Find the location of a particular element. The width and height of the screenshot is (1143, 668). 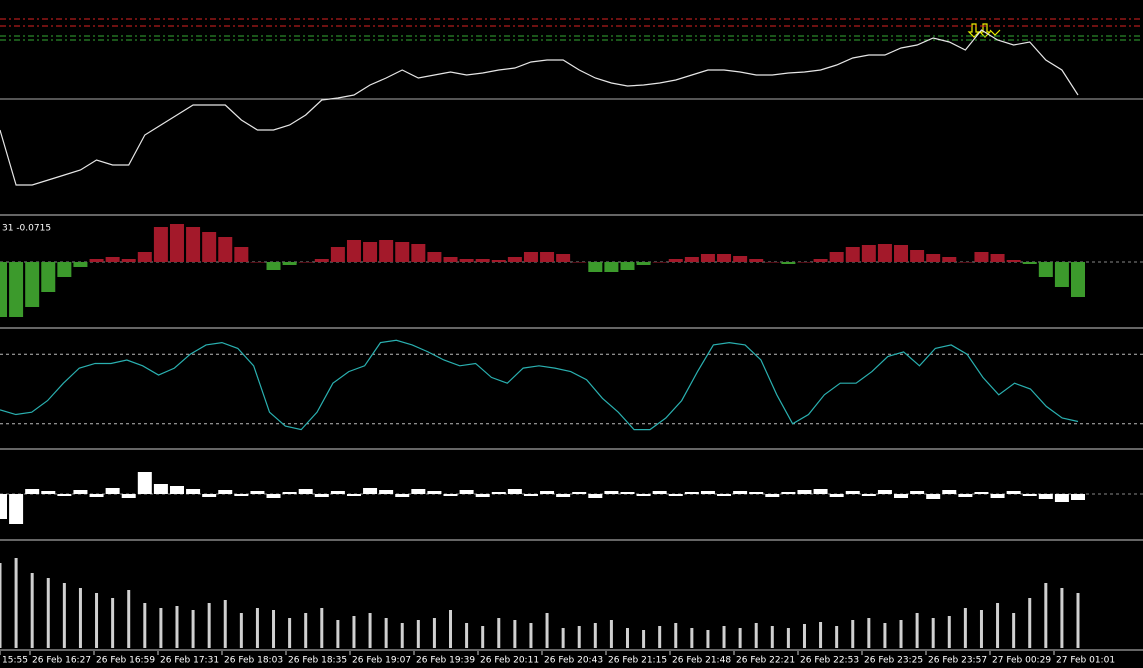

time-label: 26 Feb 19:07 is located at coordinates (381, 661).